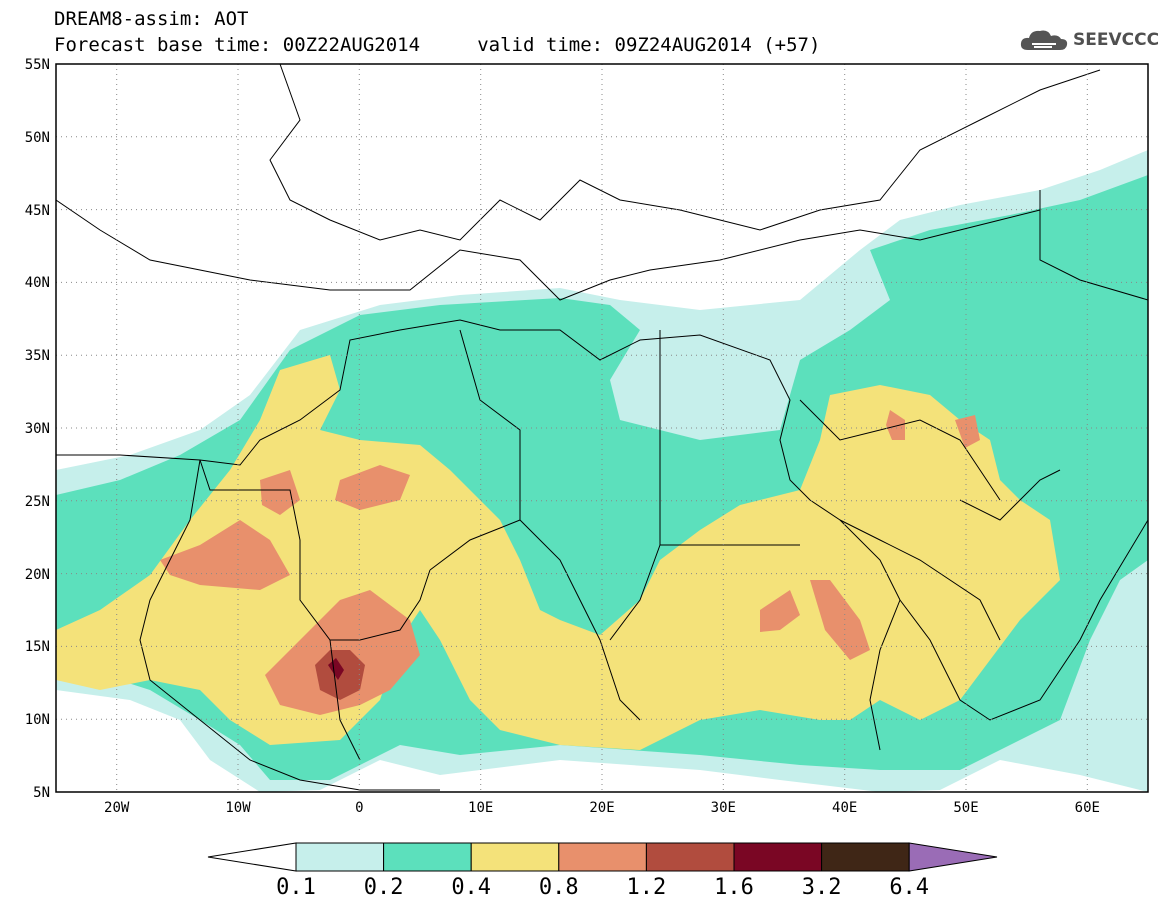 This screenshot has height=905, width=1165. I want to click on lat-label: 30N, so click(37, 429).